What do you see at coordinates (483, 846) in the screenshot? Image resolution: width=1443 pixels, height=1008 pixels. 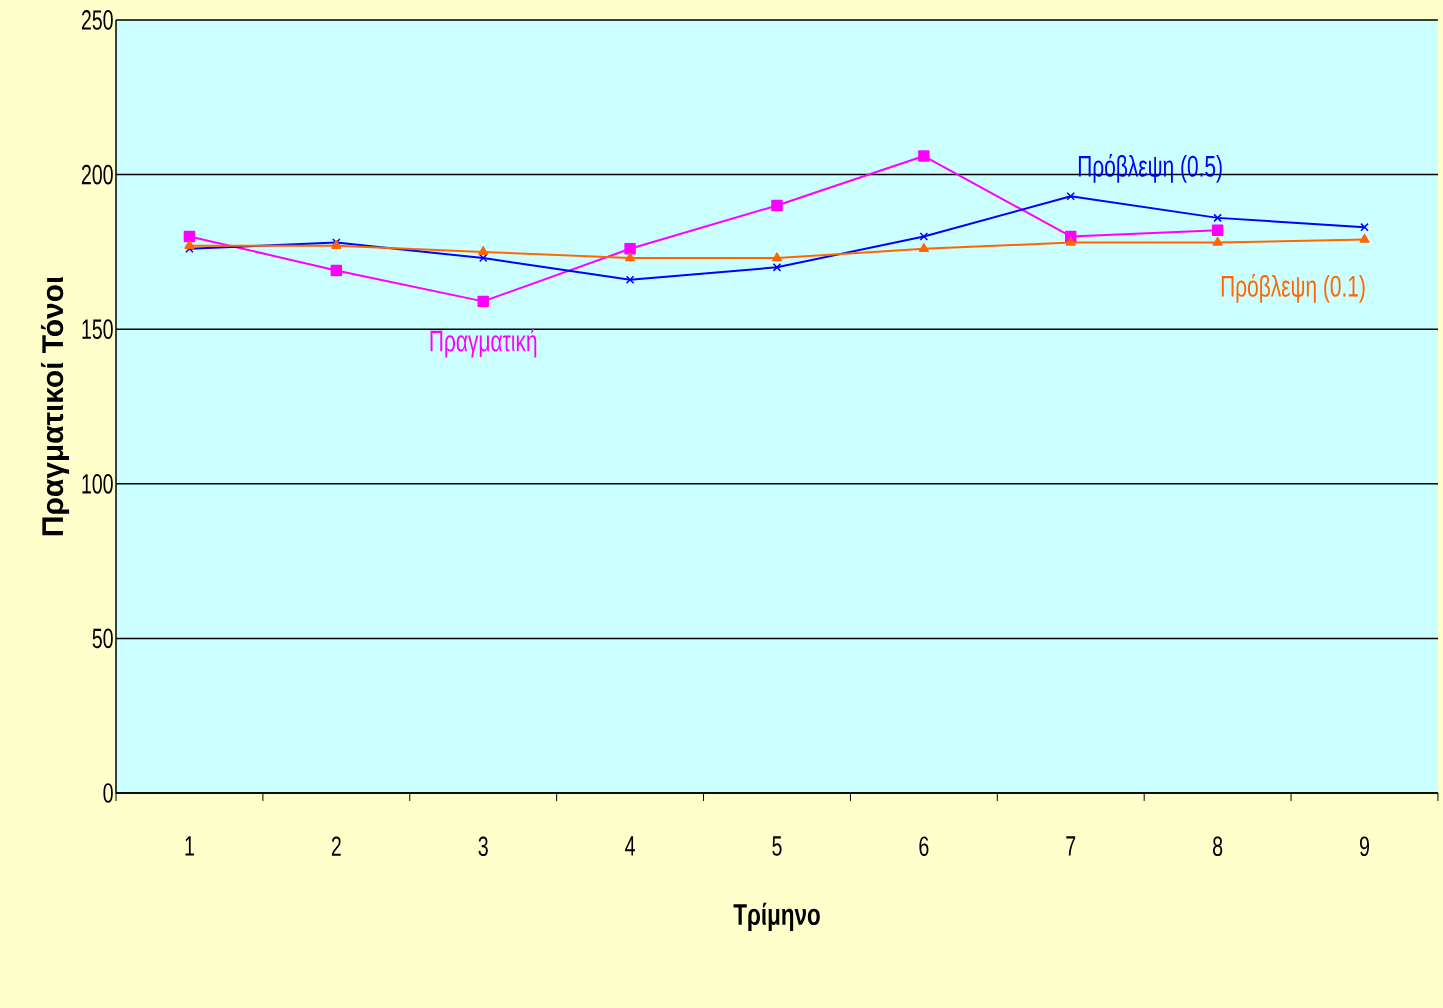 I see `x-tick-label: 3` at bounding box center [483, 846].